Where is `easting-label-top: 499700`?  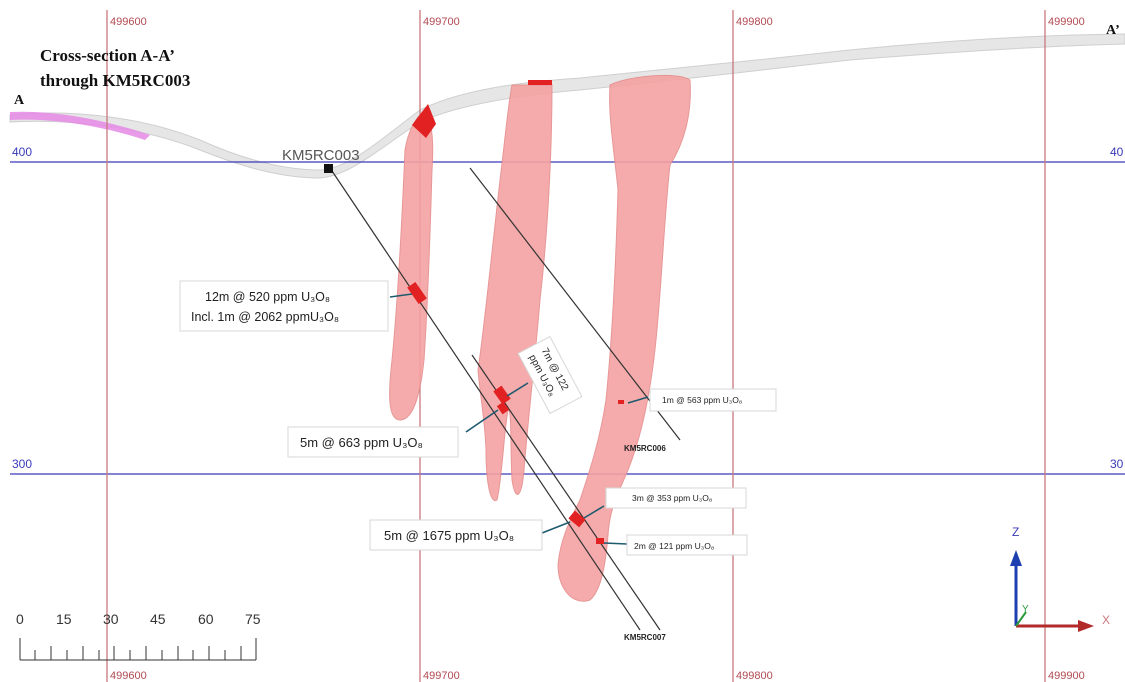 easting-label-top: 499700 is located at coordinates (441, 22).